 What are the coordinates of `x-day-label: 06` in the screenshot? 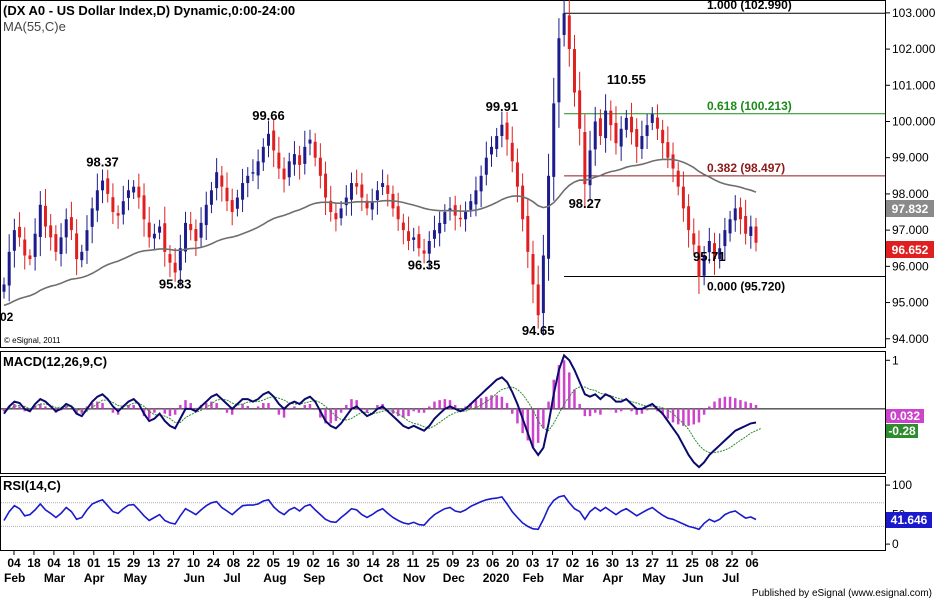 It's located at (493, 563).